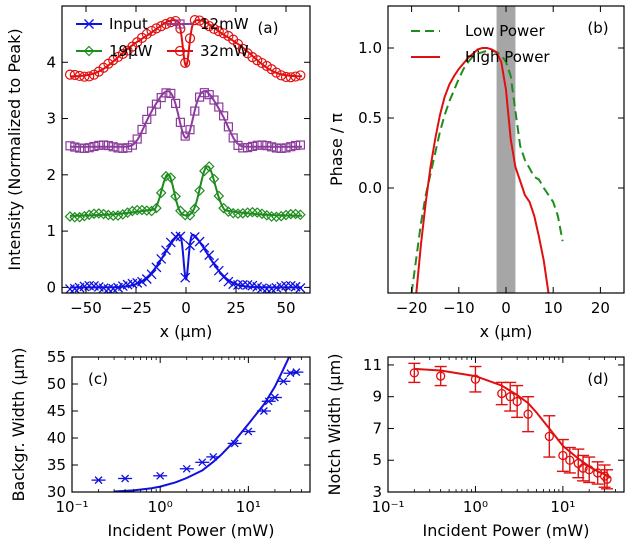  Describe the element at coordinates (459, 308) in the screenshot. I see `x-tick-label: −10` at that location.